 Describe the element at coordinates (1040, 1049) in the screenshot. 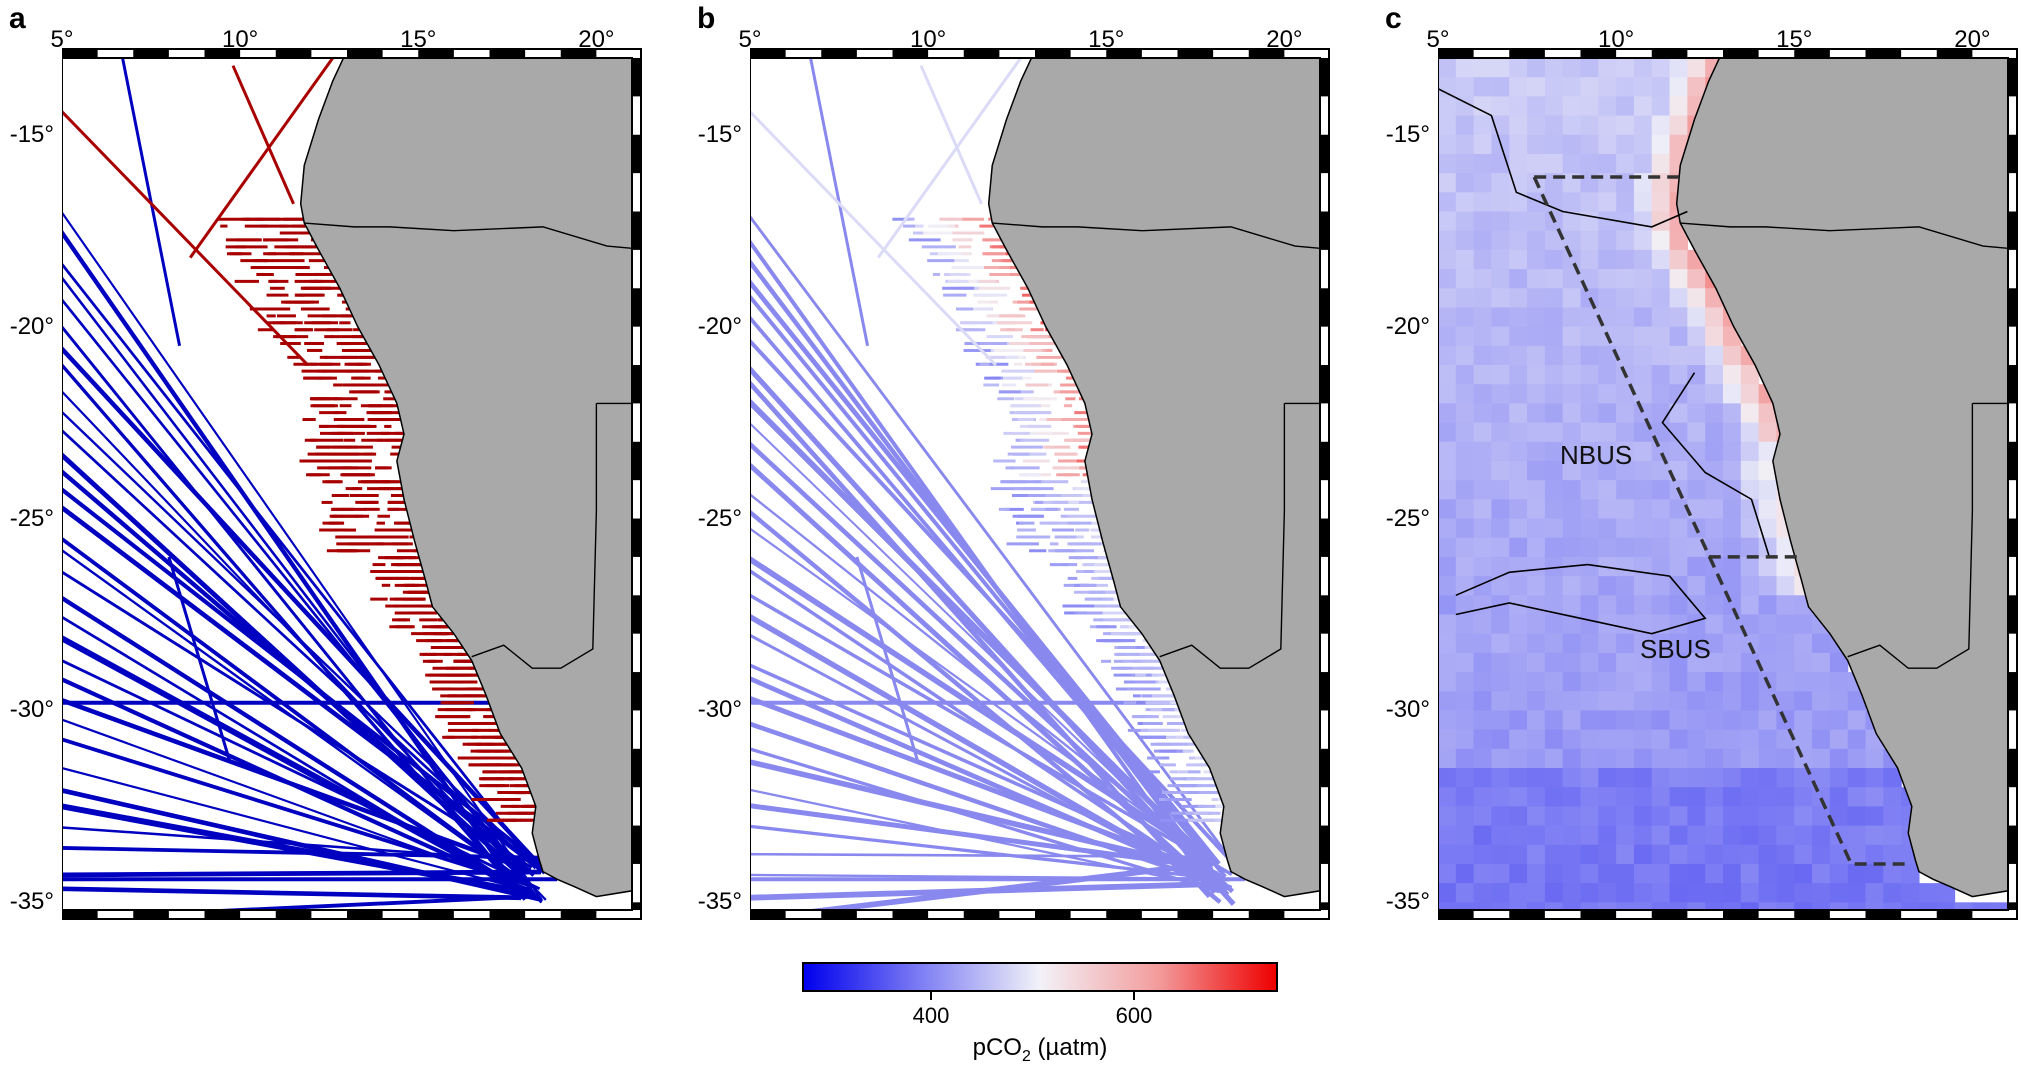

I see `colorbar-label: pCO2 (µatm)` at that location.